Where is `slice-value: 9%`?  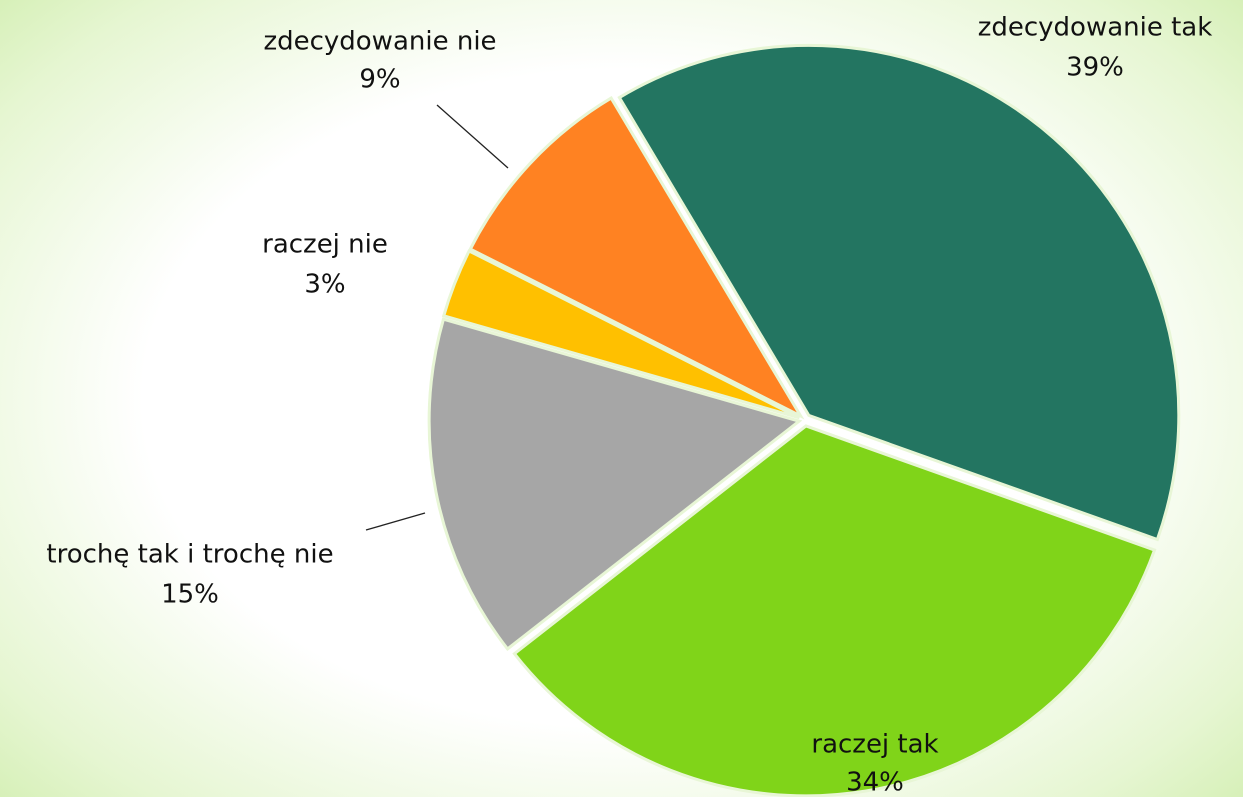
slice-value: 9% is located at coordinates (379, 80).